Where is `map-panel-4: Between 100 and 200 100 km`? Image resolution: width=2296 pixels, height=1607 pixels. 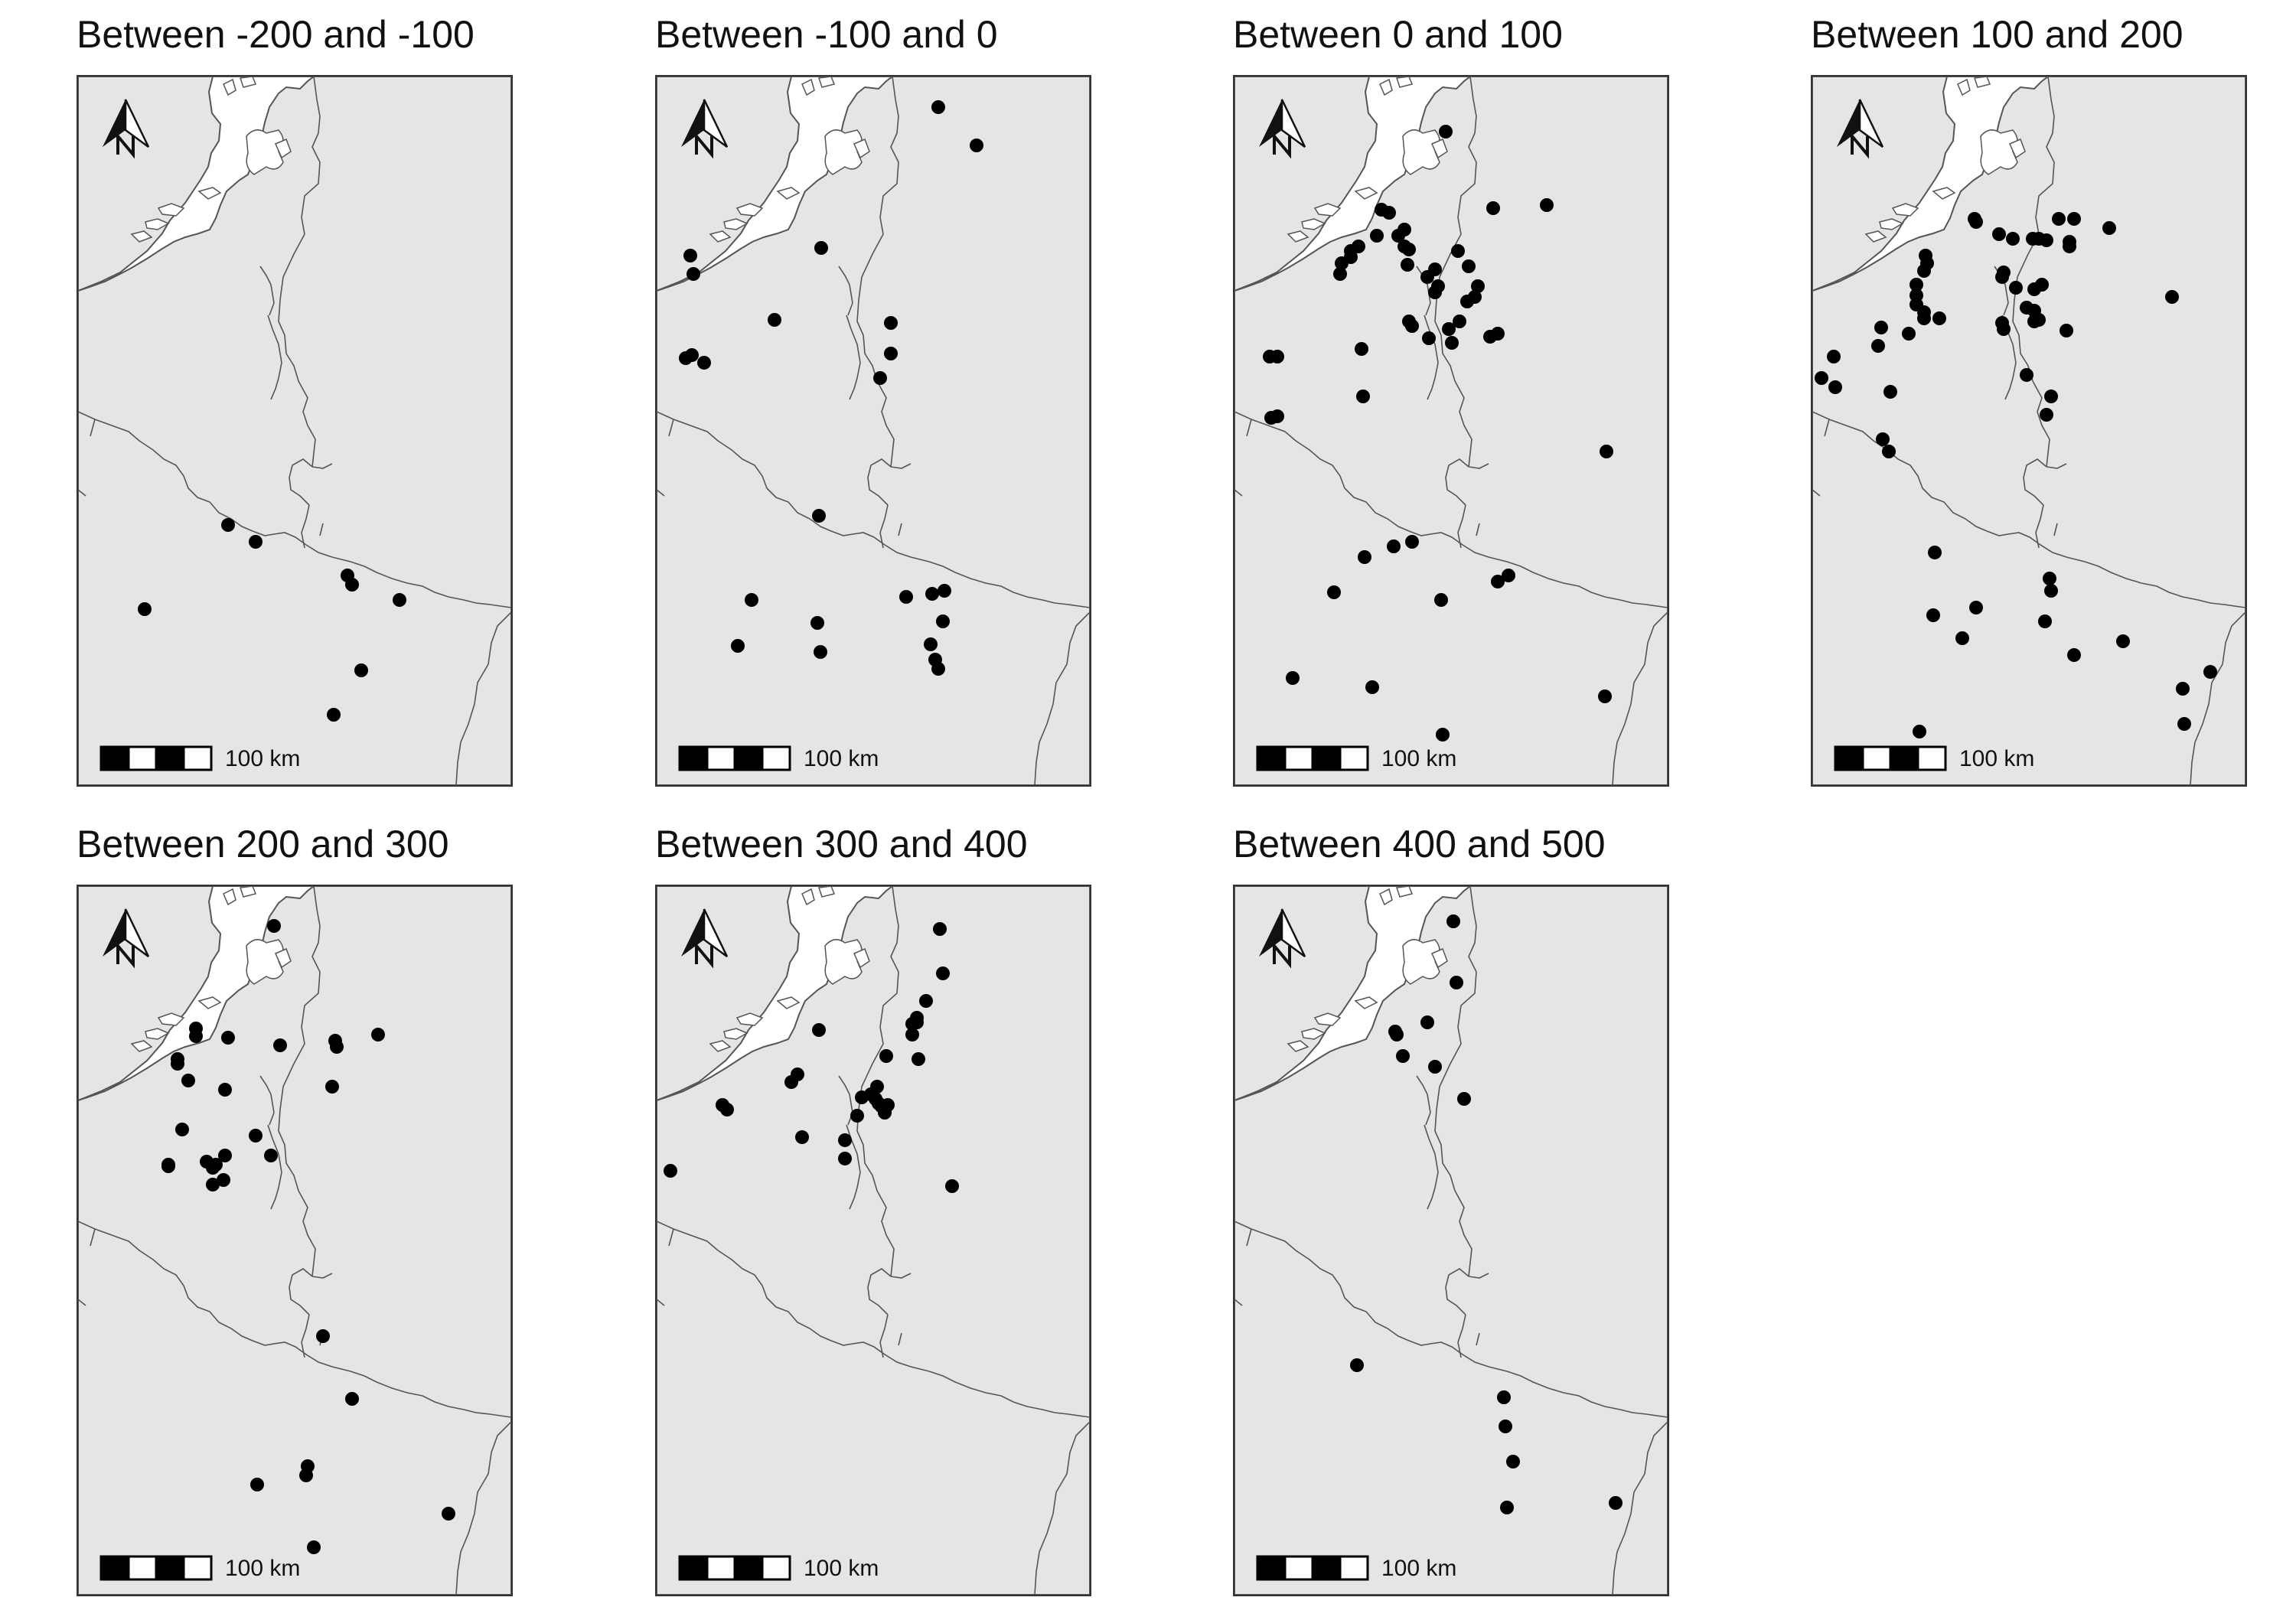 map-panel-4: Between 100 and 200 100 km is located at coordinates (2029, 401).